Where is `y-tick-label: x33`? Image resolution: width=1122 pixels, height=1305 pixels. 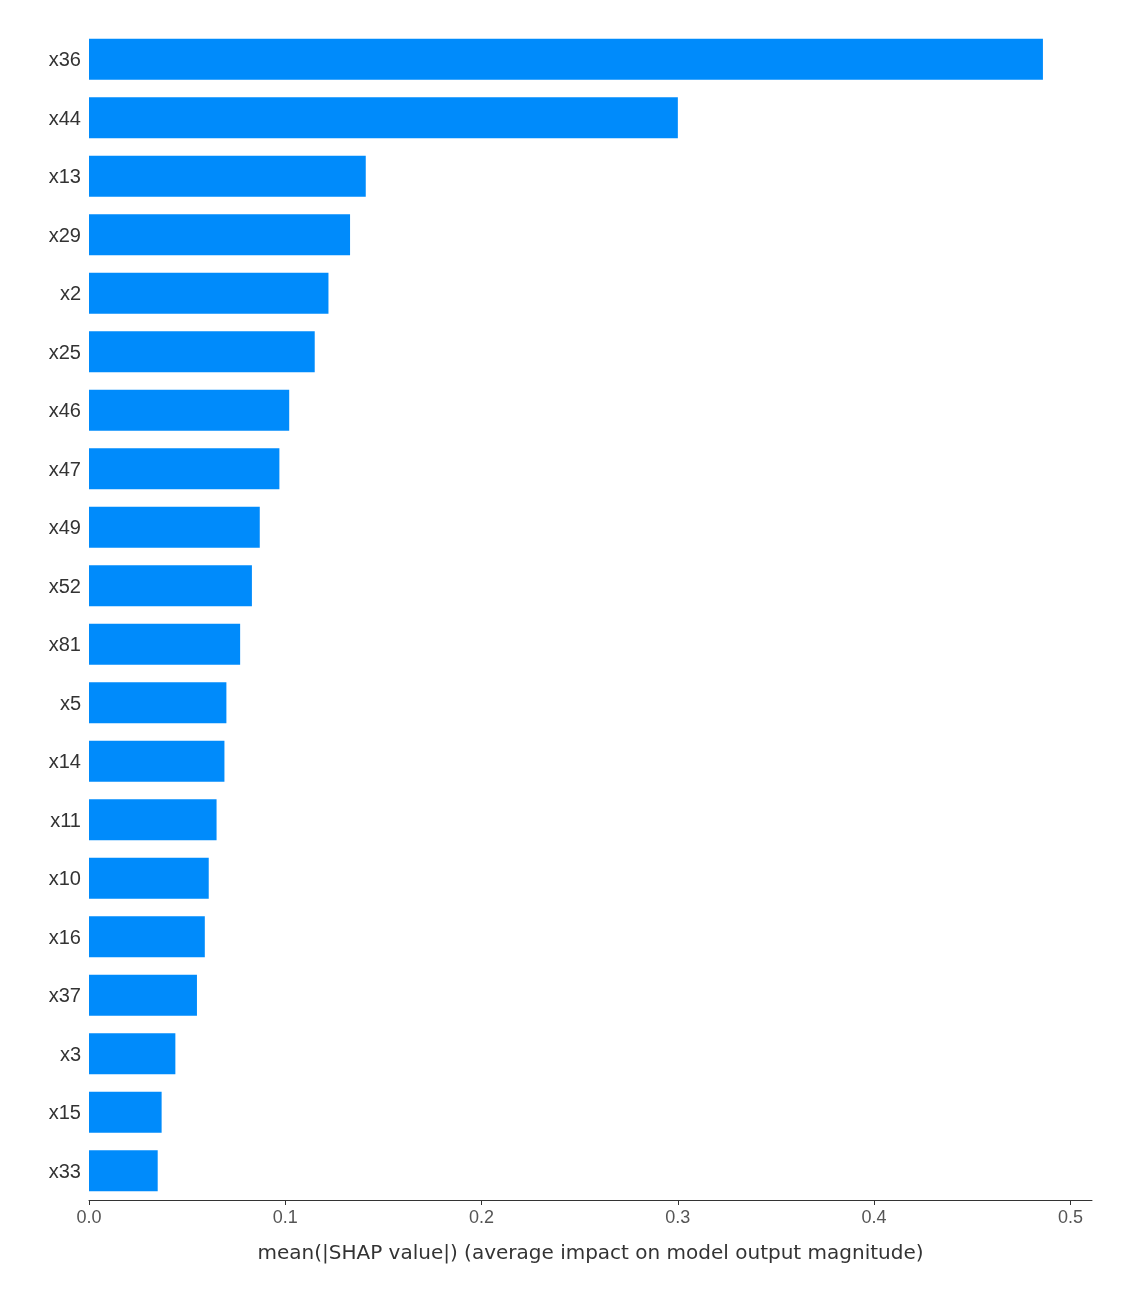 y-tick-label: x33 is located at coordinates (64, 1170).